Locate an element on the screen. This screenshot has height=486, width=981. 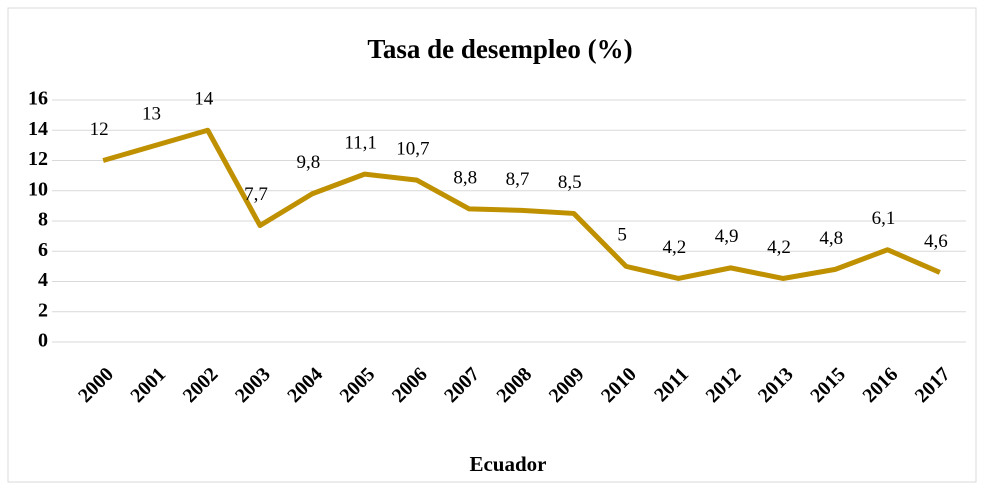
y-tick-label: 14 is located at coordinates (38, 129).